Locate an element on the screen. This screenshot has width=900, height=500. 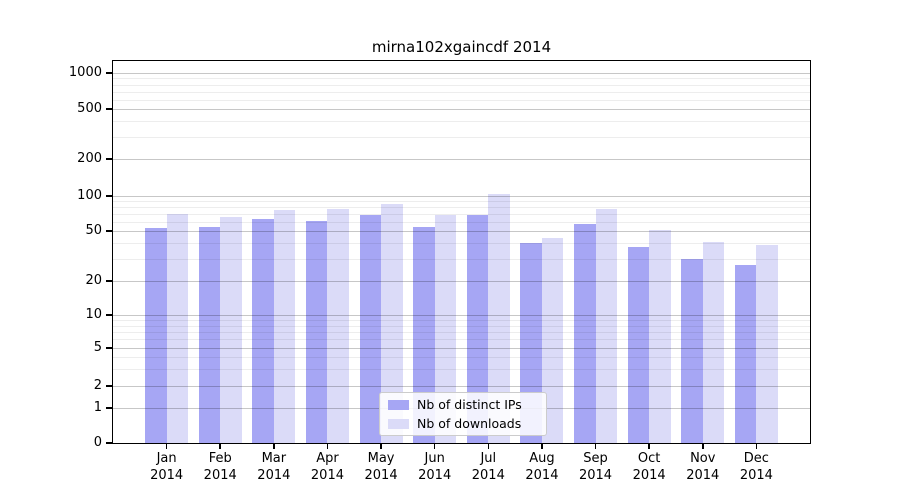
y-tick-label: 500 is located at coordinates (89, 108).